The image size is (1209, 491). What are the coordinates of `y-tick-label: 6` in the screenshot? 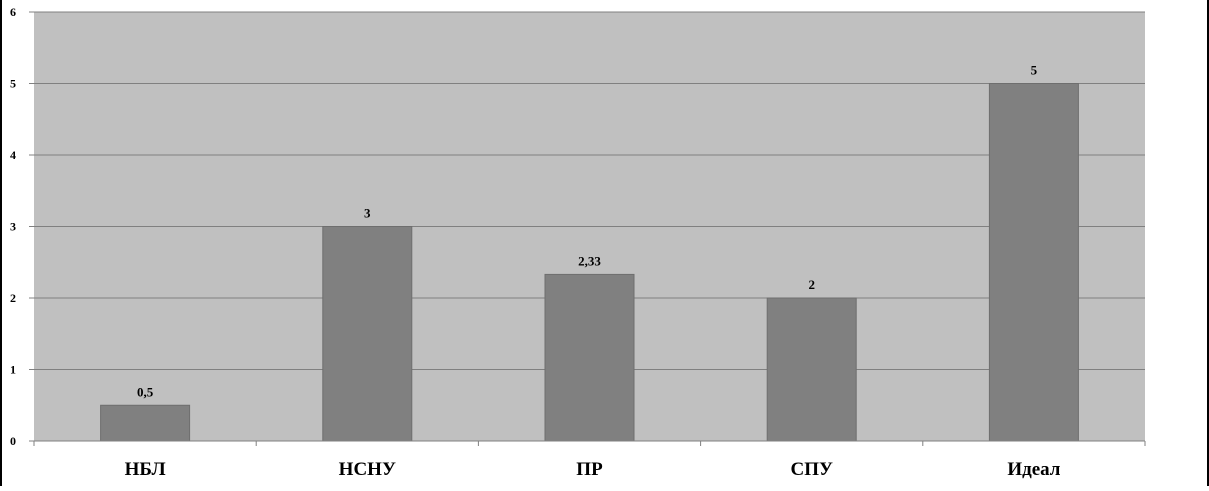 It's located at (13, 12).